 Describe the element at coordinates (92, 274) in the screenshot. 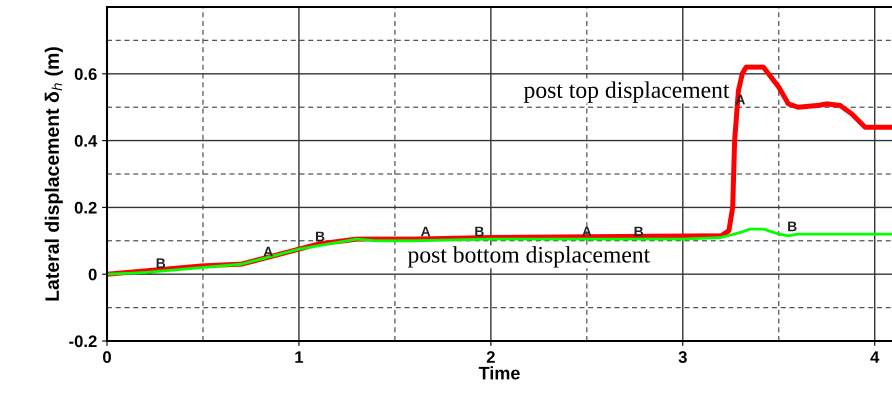

I see `y-tick-label: 0` at that location.